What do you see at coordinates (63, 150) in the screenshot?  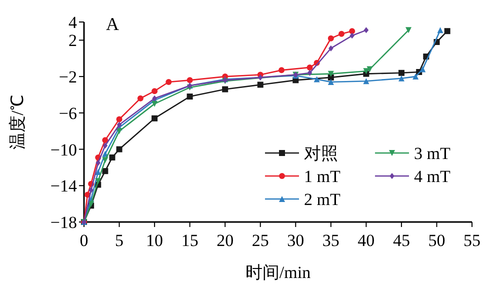 I see `y-tick-label: −10` at bounding box center [63, 150].